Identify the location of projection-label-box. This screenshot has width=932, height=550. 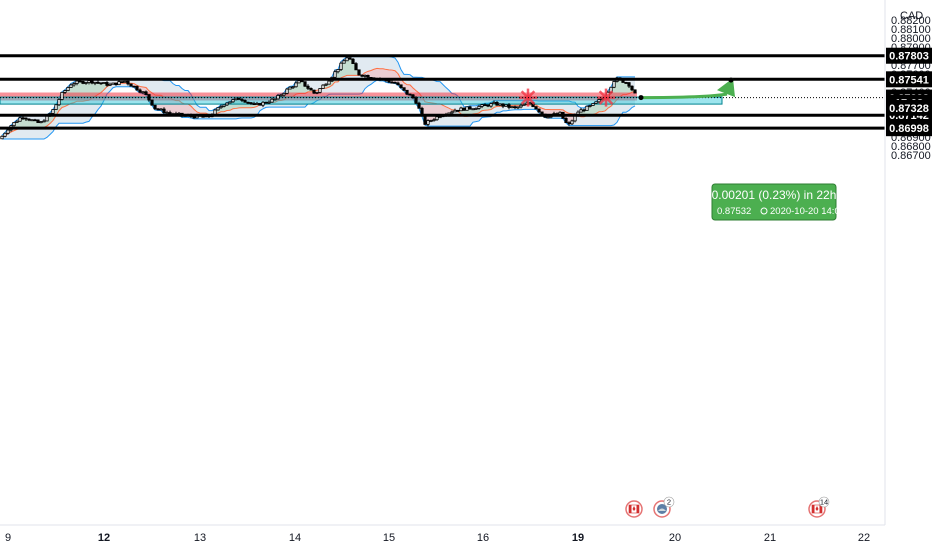
(774, 202).